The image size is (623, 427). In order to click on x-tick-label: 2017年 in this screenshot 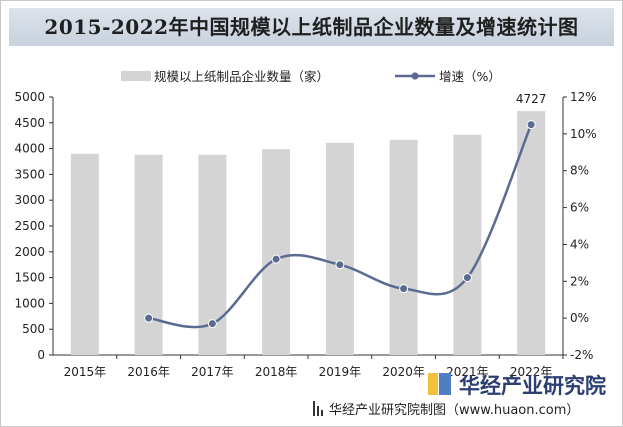, I will do `click(212, 372)`.